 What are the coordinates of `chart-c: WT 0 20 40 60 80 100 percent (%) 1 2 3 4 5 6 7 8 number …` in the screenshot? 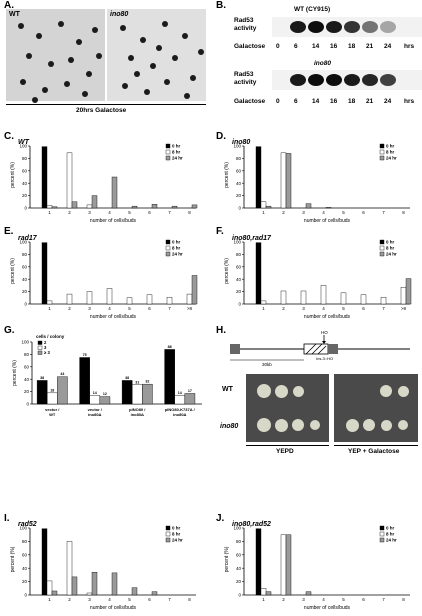 It's located at (104, 181).